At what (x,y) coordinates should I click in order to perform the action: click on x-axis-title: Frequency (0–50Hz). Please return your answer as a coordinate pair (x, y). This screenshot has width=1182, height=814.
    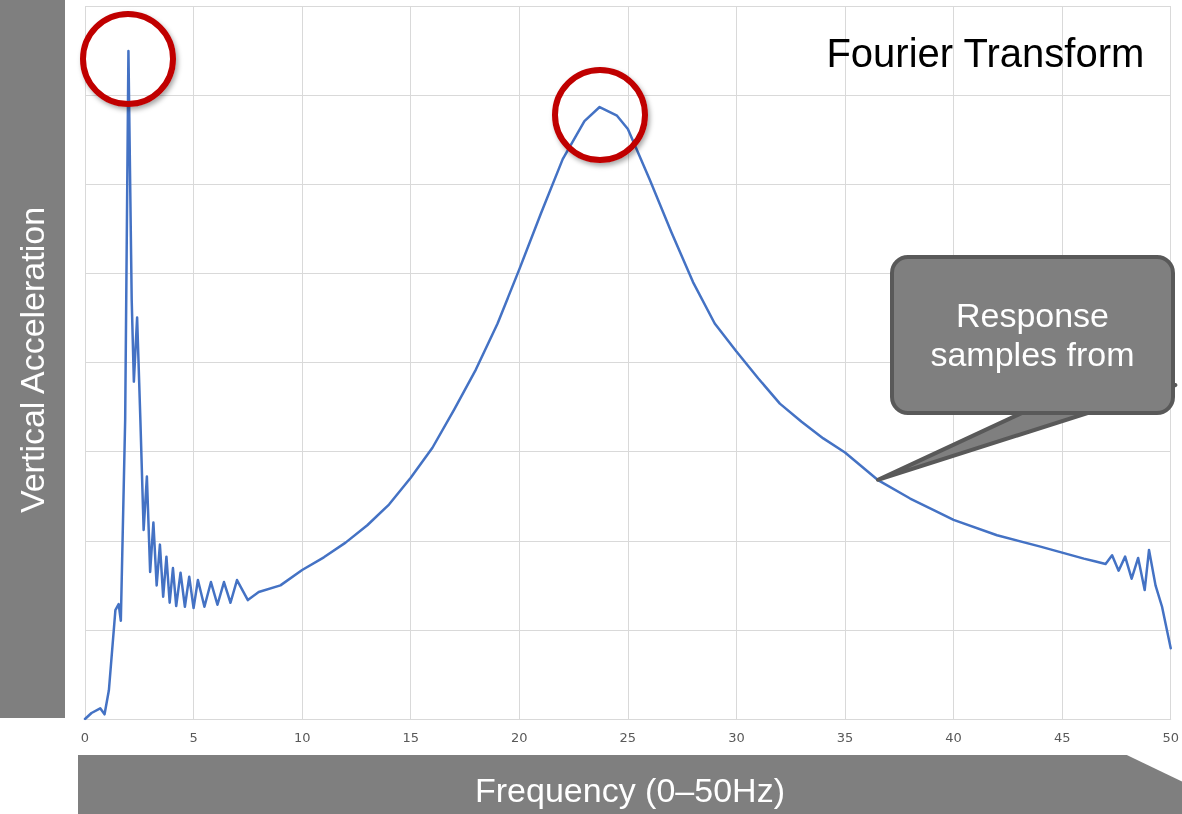
    Looking at the image, I should click on (630, 790).